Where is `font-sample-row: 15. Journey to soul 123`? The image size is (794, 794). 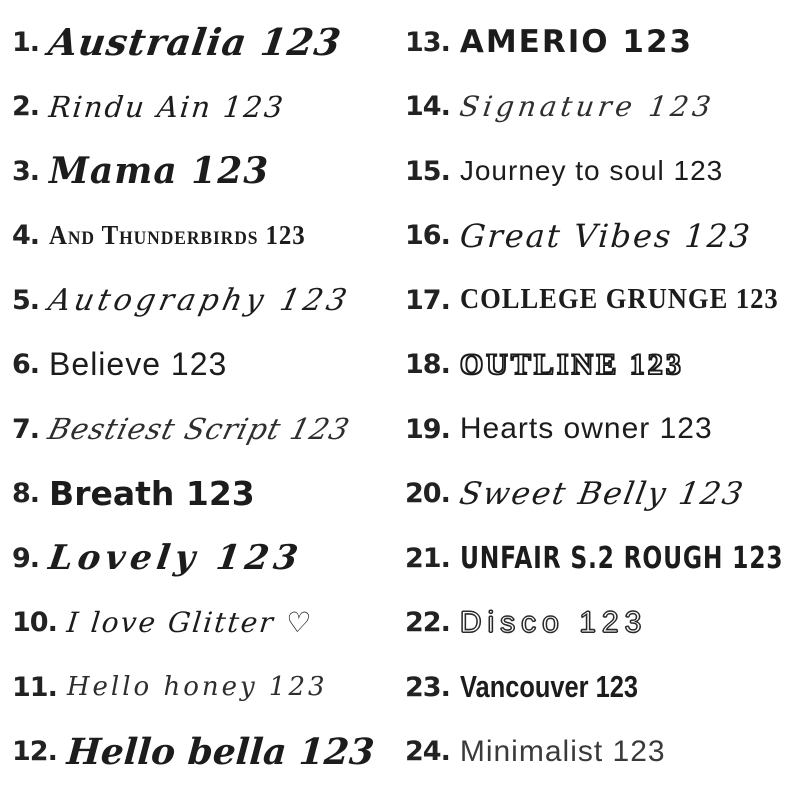
font-sample-row: 15. Journey to soul 123 is located at coordinates (597, 171).